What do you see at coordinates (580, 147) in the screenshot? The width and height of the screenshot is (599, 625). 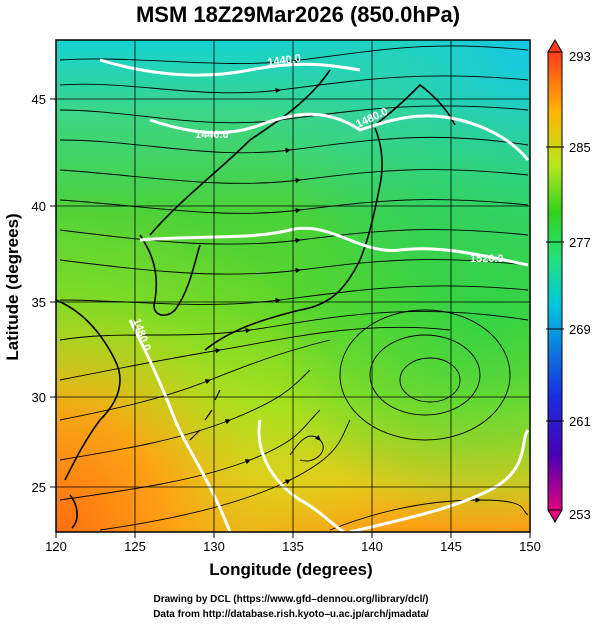 I see `colorbar-label: 285` at bounding box center [580, 147].